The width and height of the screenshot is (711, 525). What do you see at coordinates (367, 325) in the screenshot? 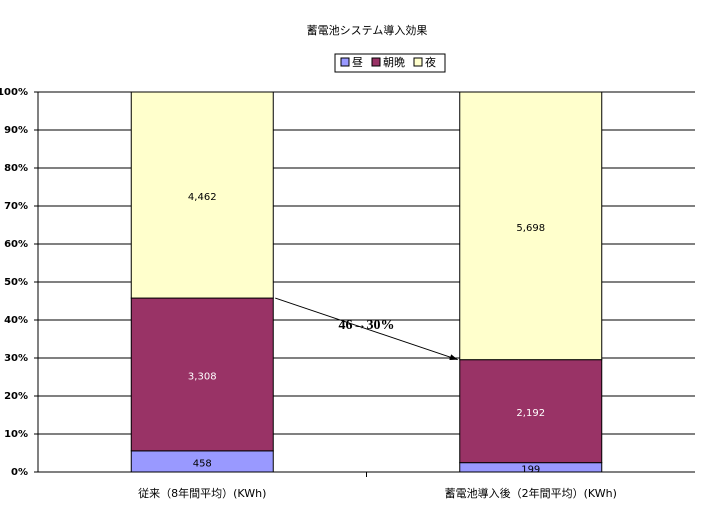
I see `annotation: 46→30%` at bounding box center [367, 325].